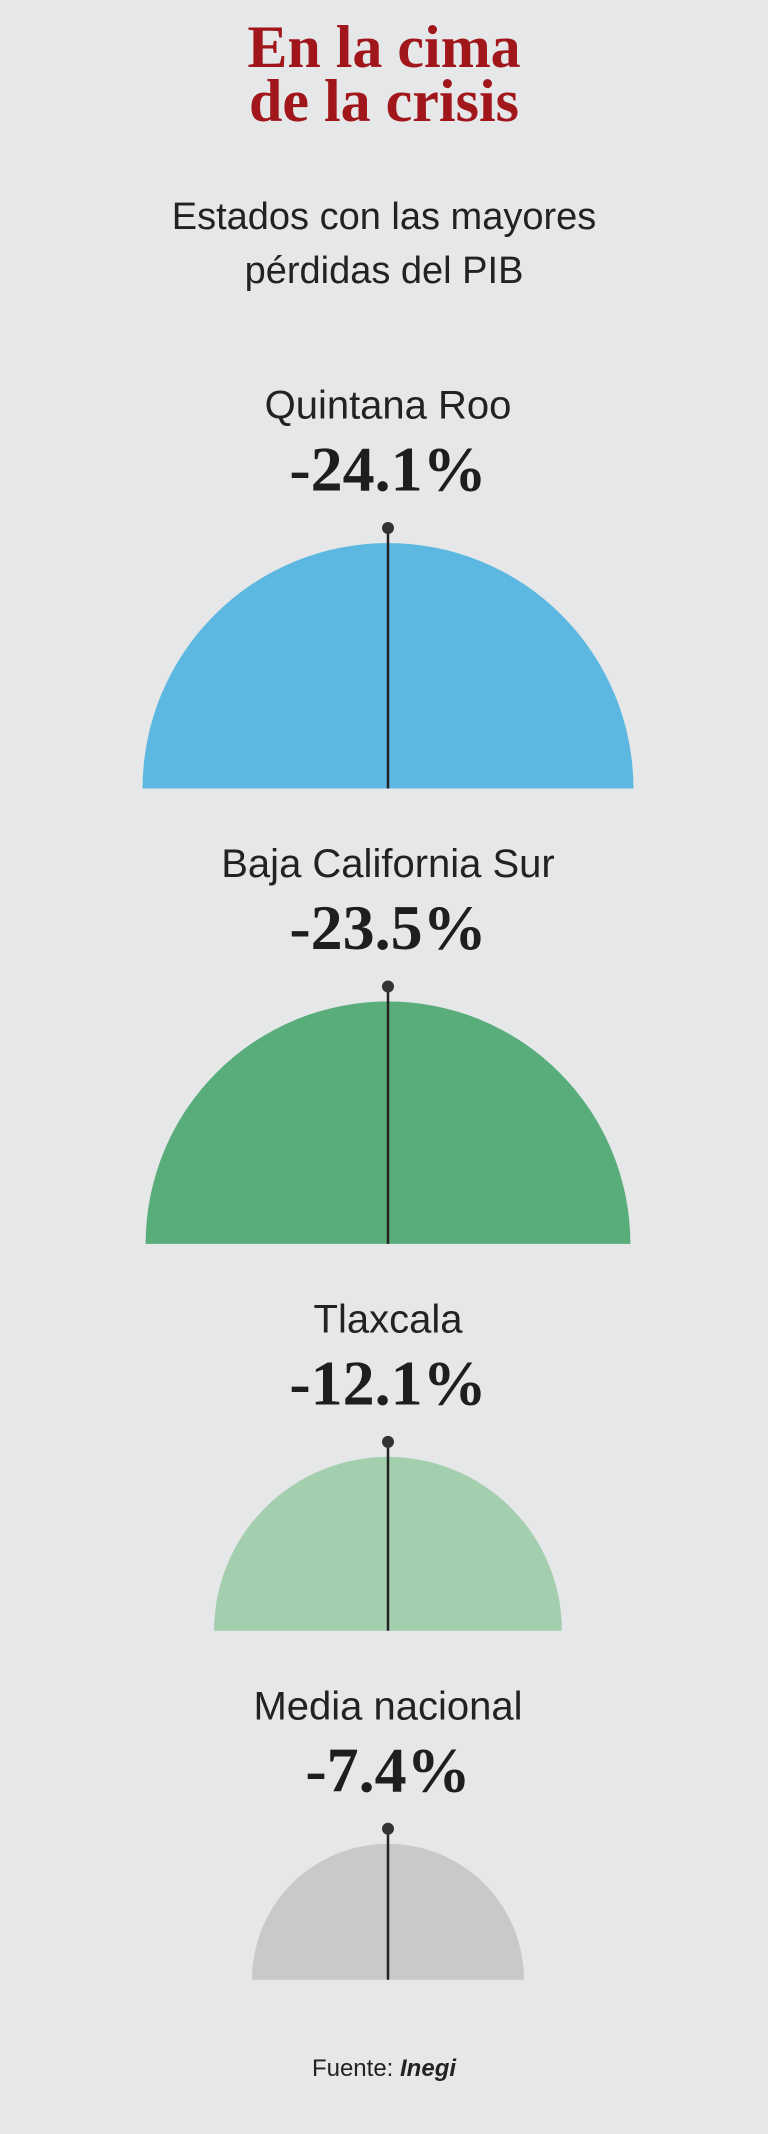 Image resolution: width=768 pixels, height=2134 pixels. What do you see at coordinates (352, 2068) in the screenshot?
I see `source-label: Fuente:` at bounding box center [352, 2068].